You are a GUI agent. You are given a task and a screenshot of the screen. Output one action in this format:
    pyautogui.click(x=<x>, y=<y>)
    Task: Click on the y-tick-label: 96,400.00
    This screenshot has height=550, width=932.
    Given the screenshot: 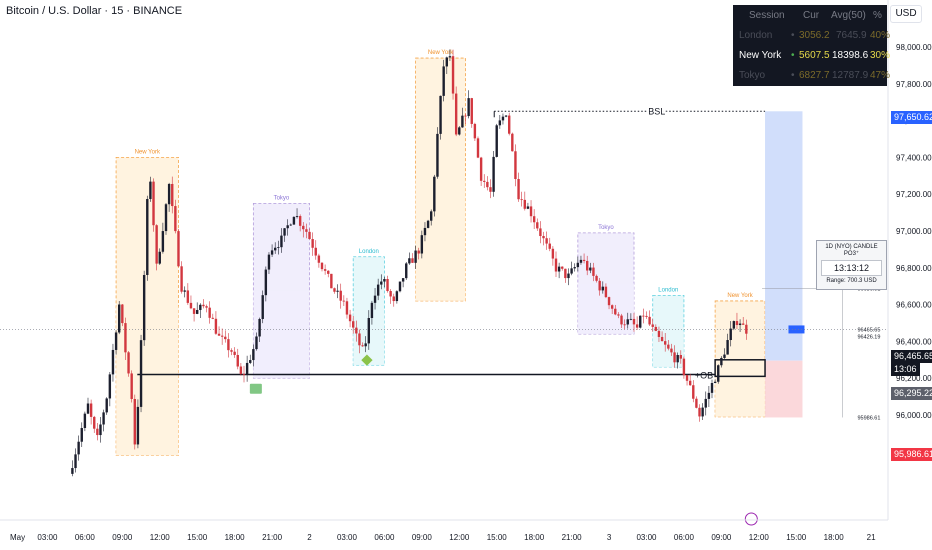 What is the action you would take?
    pyautogui.click(x=914, y=341)
    